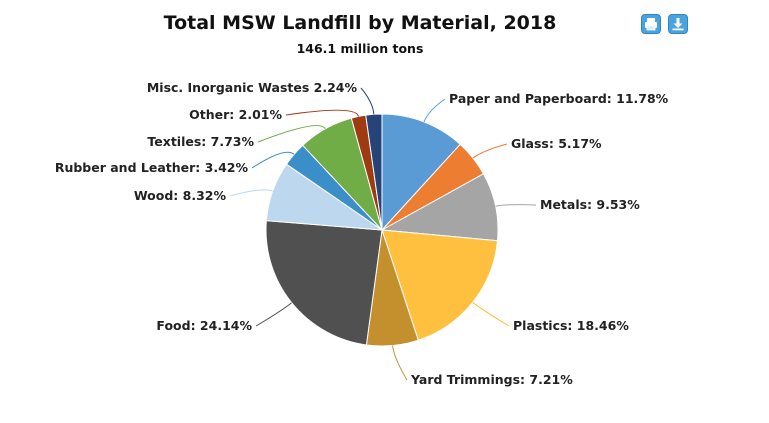  Describe the element at coordinates (360, 48) in the screenshot. I see `chart-subtitle: 146.1 million tons` at that location.